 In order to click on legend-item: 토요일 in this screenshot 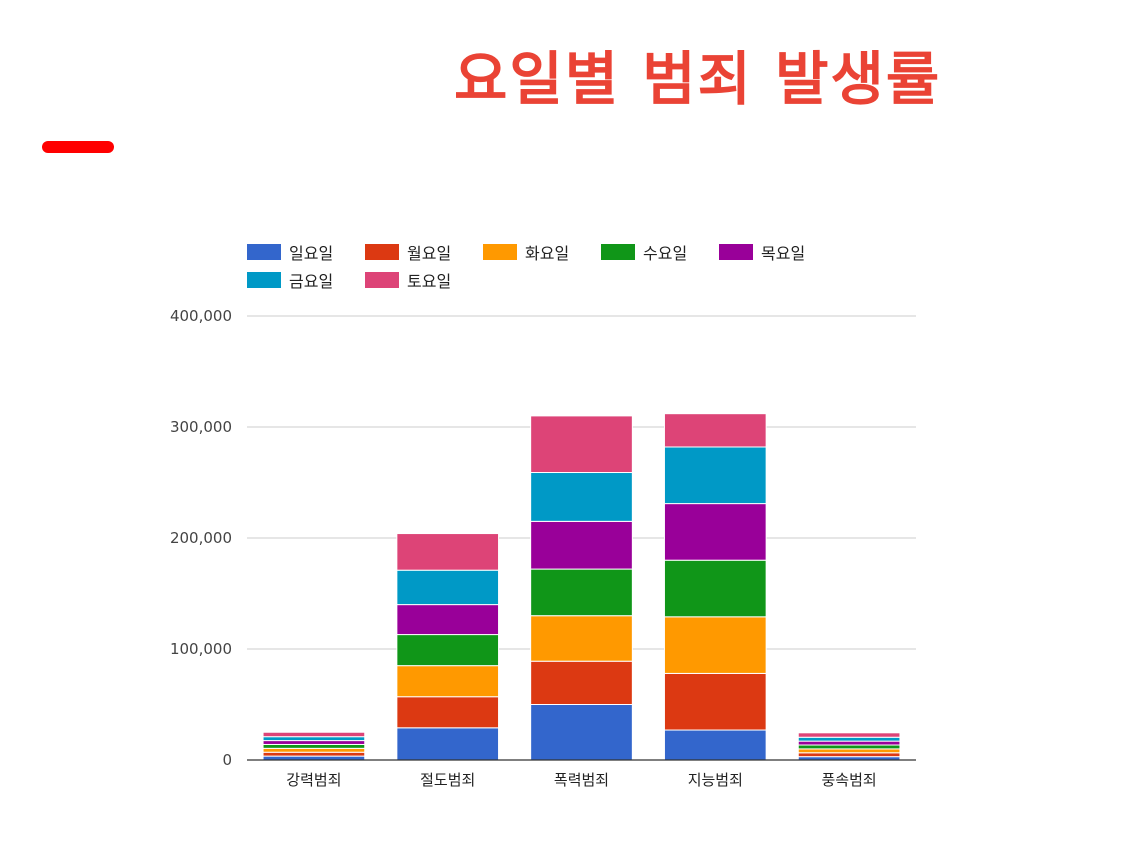, I will do `click(424, 280)`.